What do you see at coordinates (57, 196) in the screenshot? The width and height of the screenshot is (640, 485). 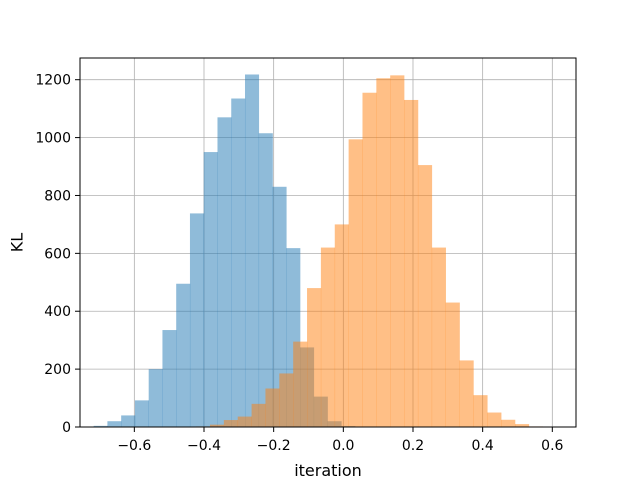 I see `y-tick-label: 800` at bounding box center [57, 196].